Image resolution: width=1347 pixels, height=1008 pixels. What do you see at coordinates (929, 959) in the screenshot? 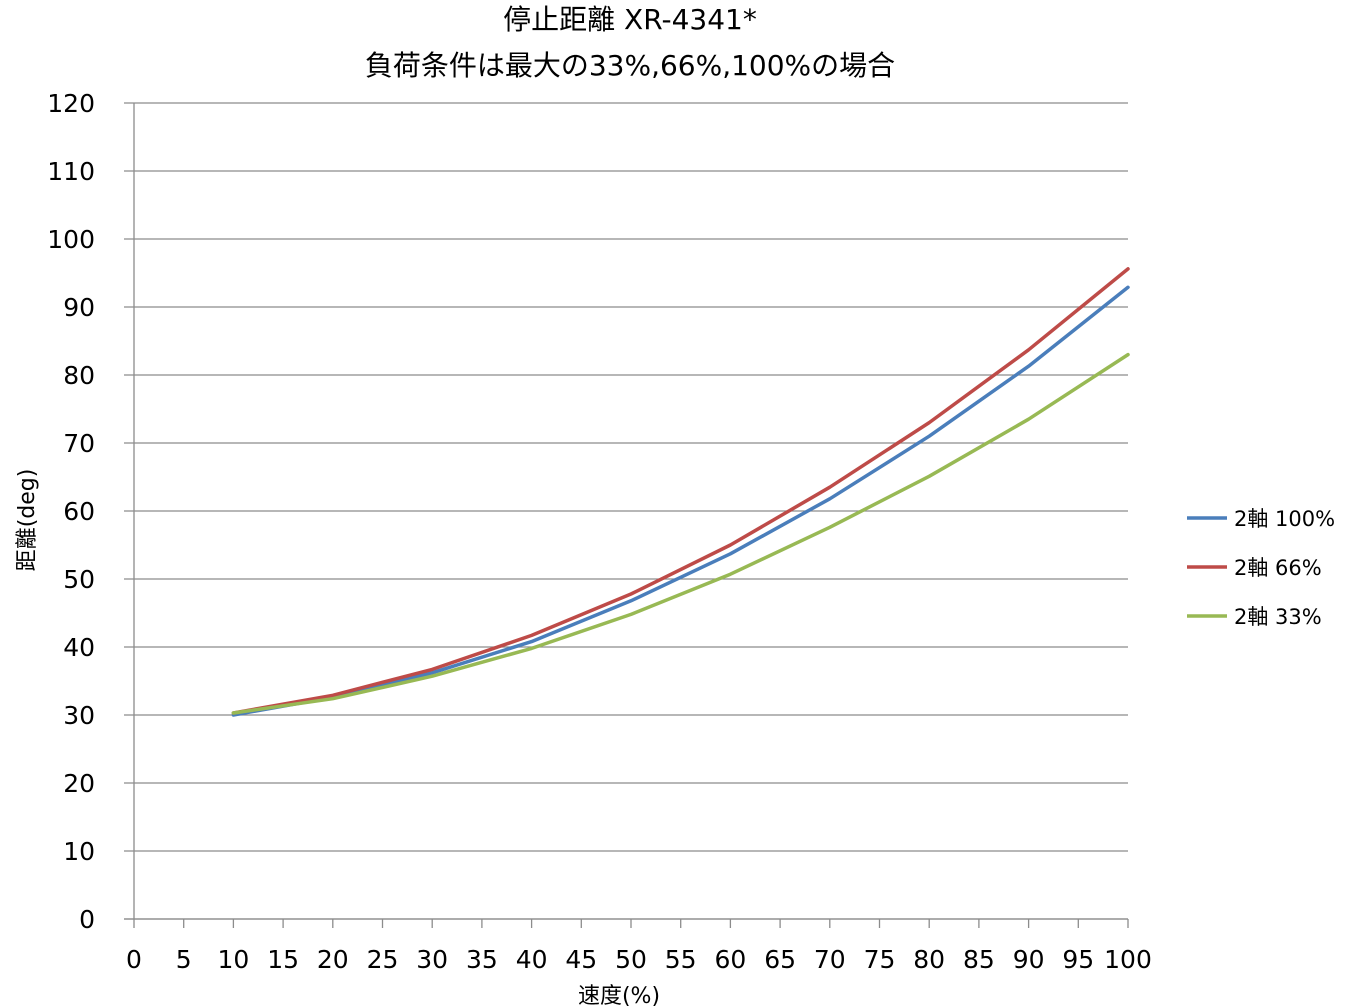
I see `x-tick-label: 80` at bounding box center [929, 959].